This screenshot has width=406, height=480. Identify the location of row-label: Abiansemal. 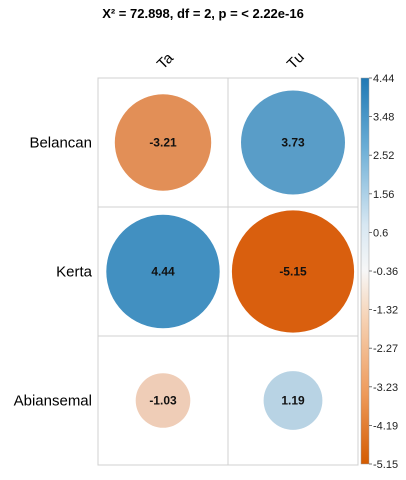
(53, 401).